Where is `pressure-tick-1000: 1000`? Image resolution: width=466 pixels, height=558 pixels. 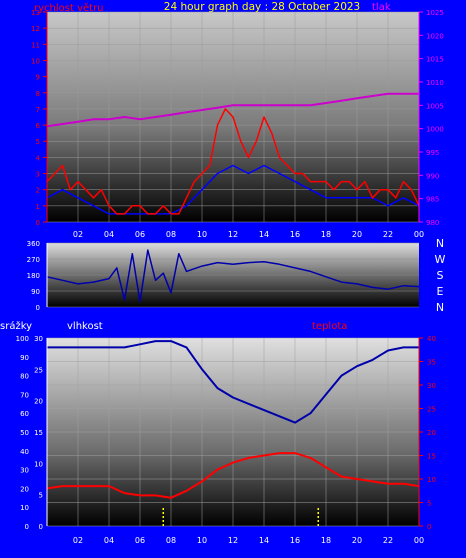
pressure-tick-1000: 1000 is located at coordinates (435, 130).